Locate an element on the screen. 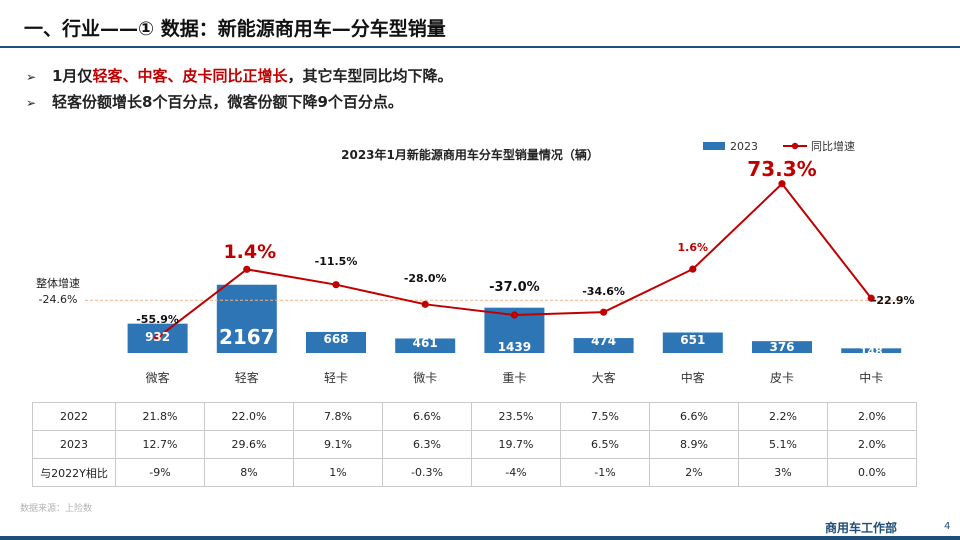  category-label: 中客 is located at coordinates (693, 377).